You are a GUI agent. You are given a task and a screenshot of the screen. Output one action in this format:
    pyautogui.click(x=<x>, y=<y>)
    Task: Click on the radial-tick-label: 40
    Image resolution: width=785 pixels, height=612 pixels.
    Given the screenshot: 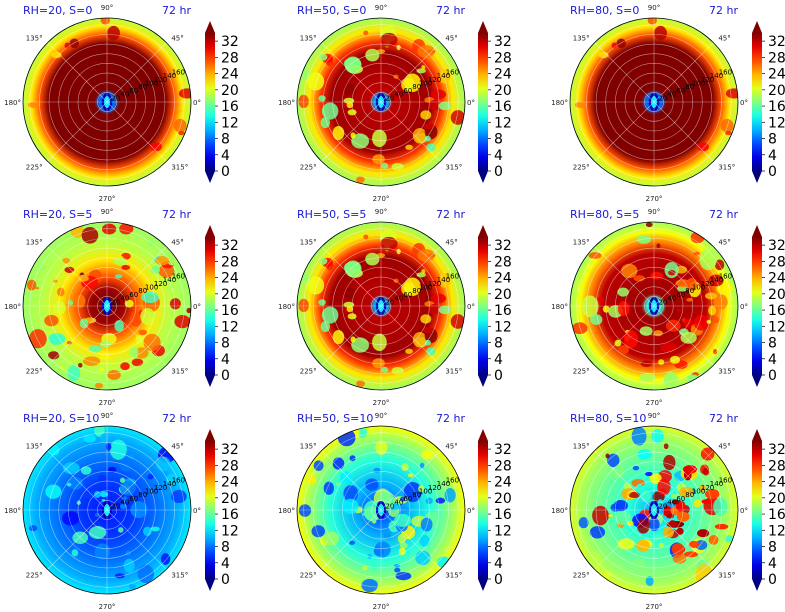 What is the action you would take?
    pyautogui.click(x=671, y=503)
    